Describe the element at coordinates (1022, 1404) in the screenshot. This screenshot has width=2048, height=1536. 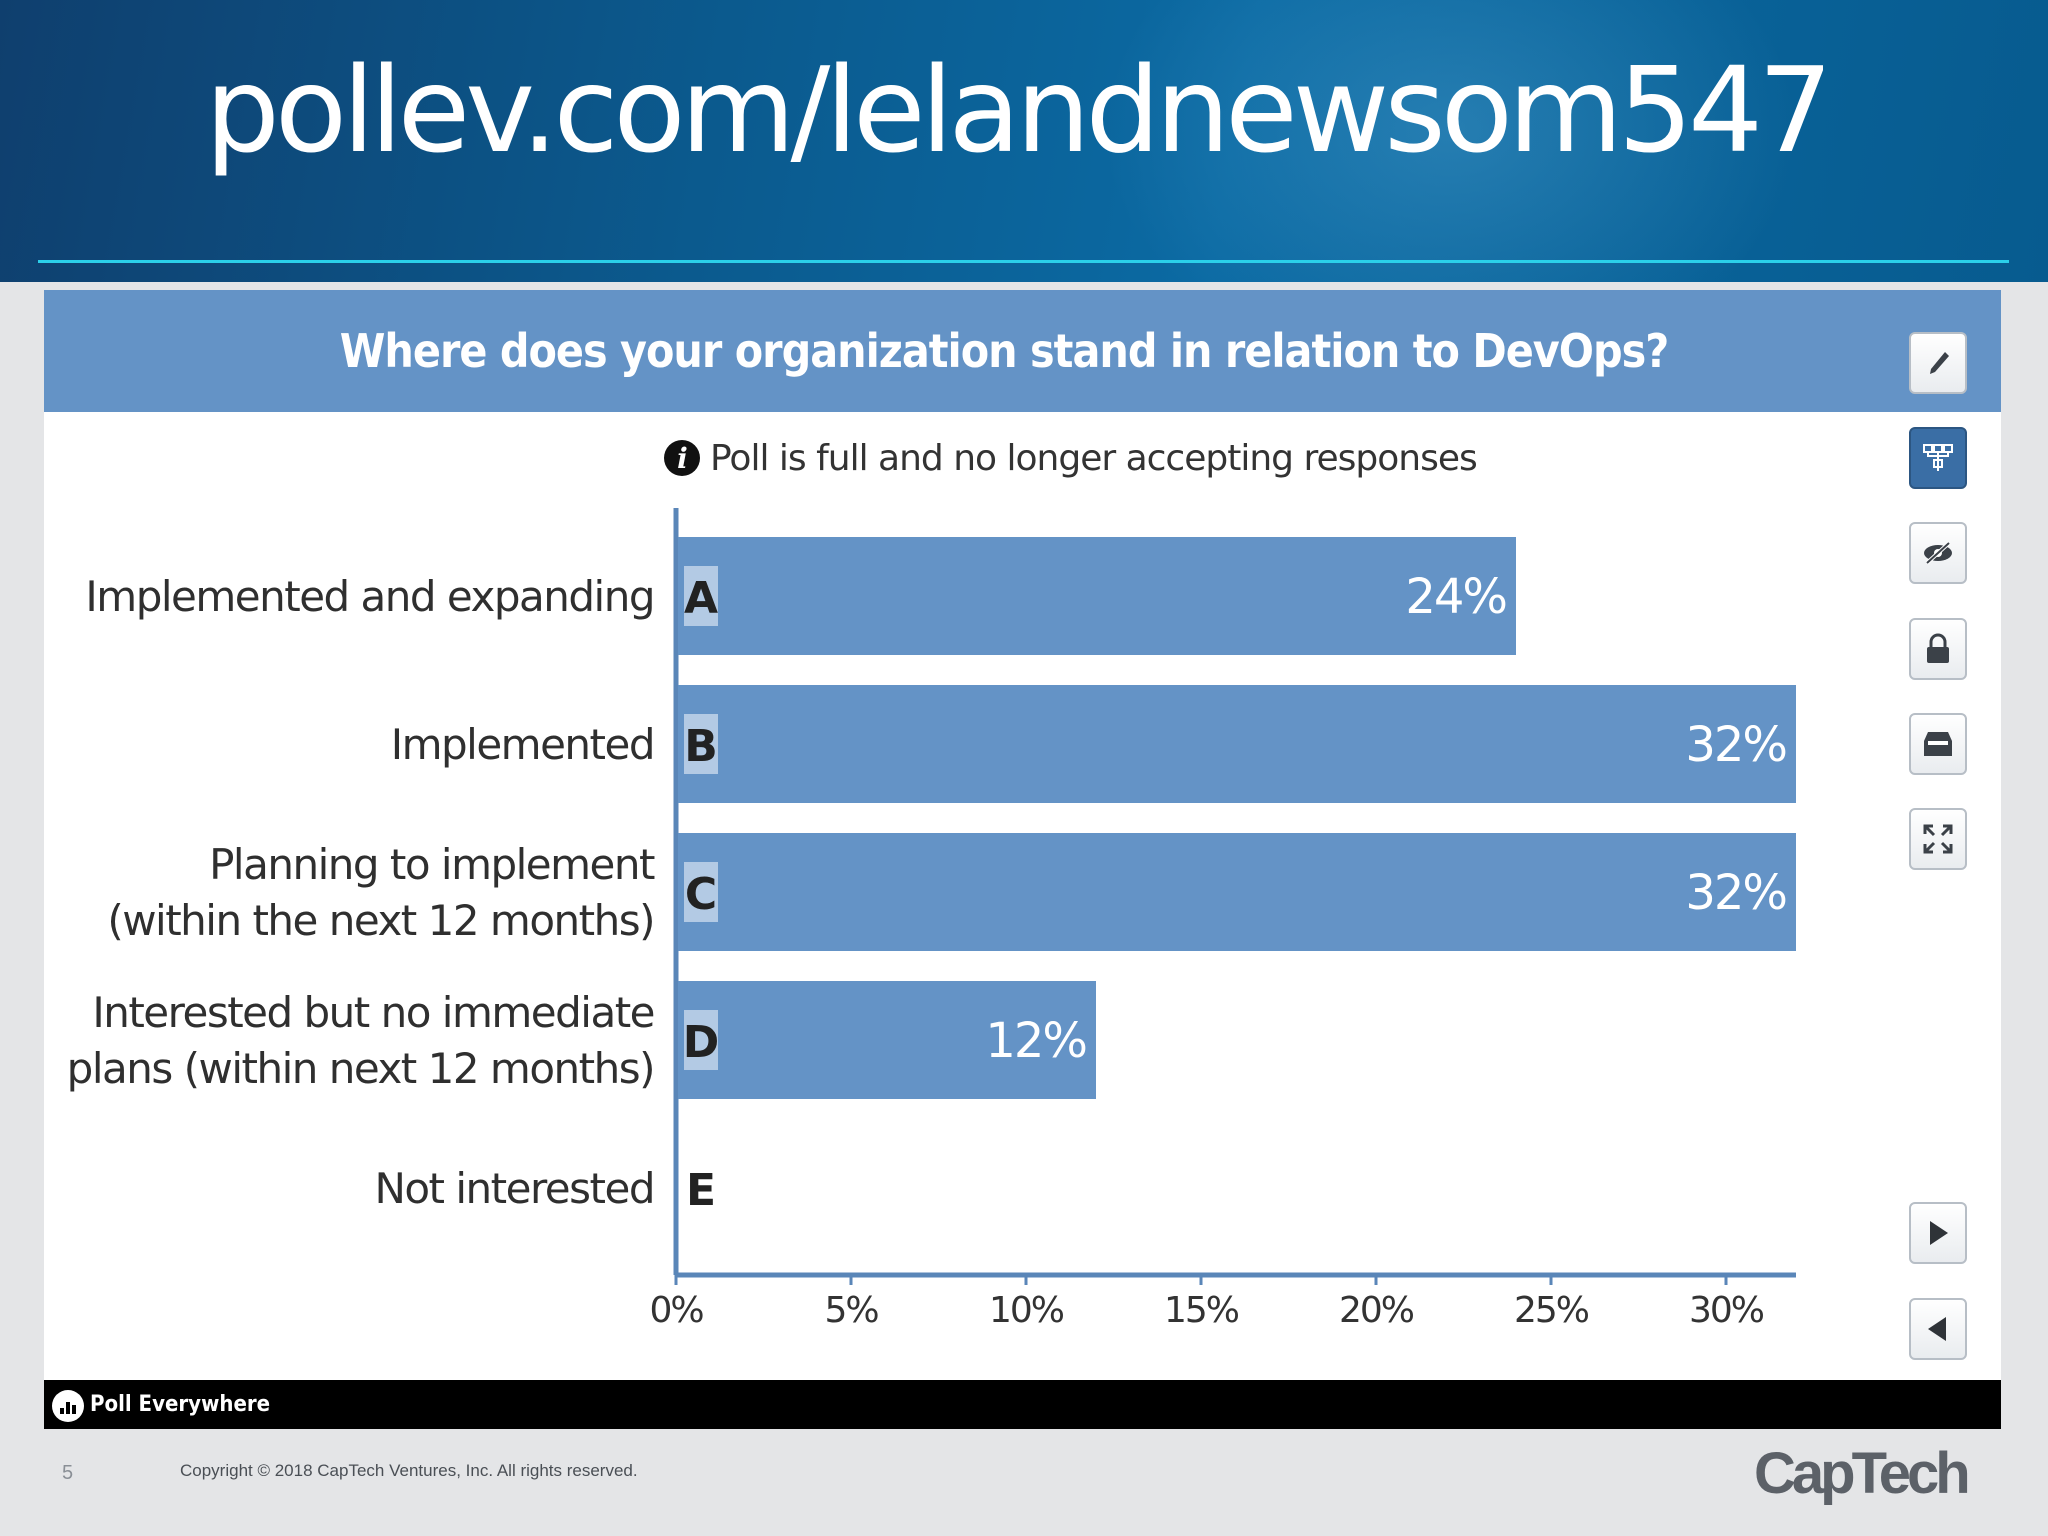
I see `poll-everywhere-bar: Poll Everywhere` at that location.